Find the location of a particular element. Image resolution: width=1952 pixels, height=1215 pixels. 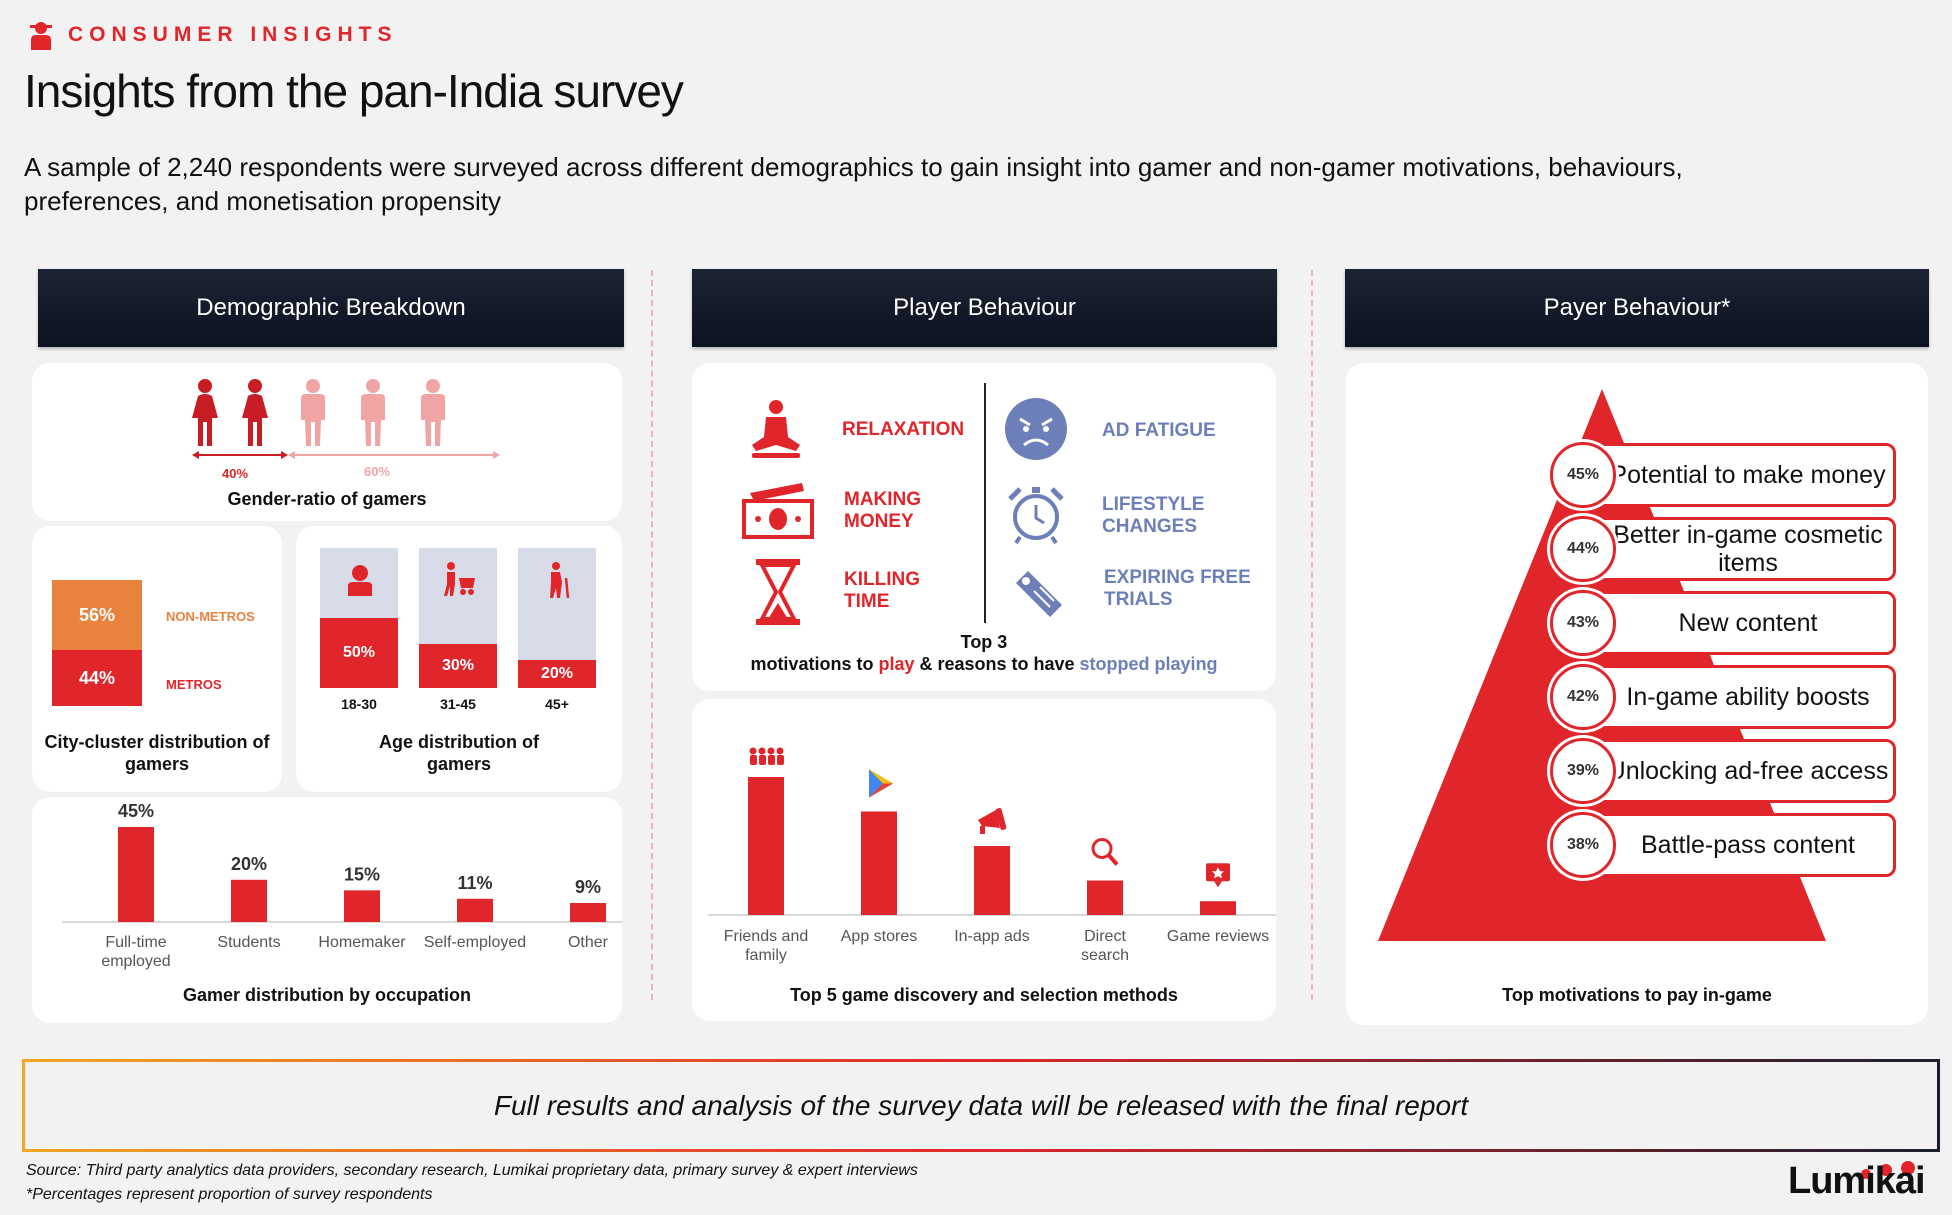

age-bar: 50% is located at coordinates (359, 653).